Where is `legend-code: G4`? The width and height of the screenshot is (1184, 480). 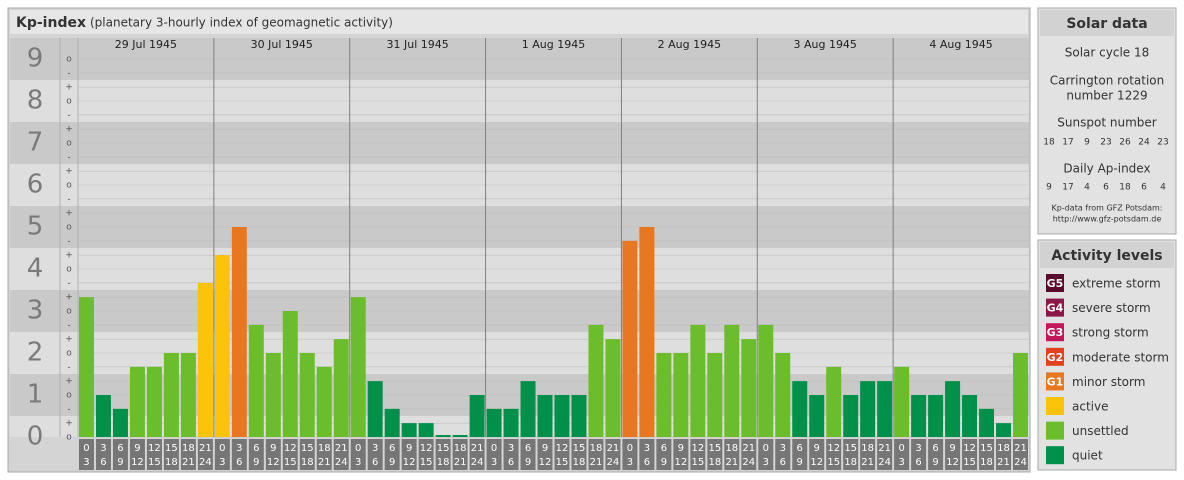 legend-code: G4 is located at coordinates (1055, 308).